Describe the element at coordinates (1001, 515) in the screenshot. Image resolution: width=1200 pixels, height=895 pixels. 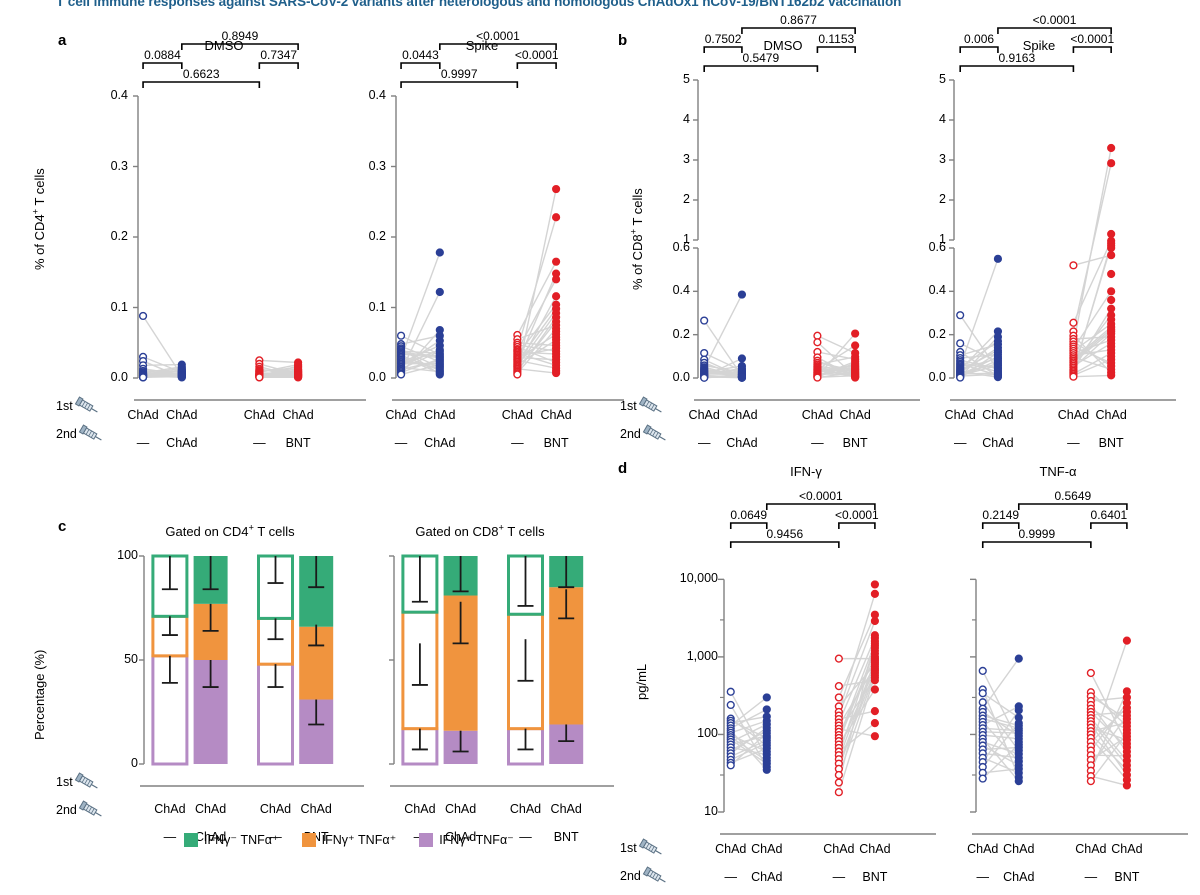
I see `pvalue-label: 0.2149` at that location.